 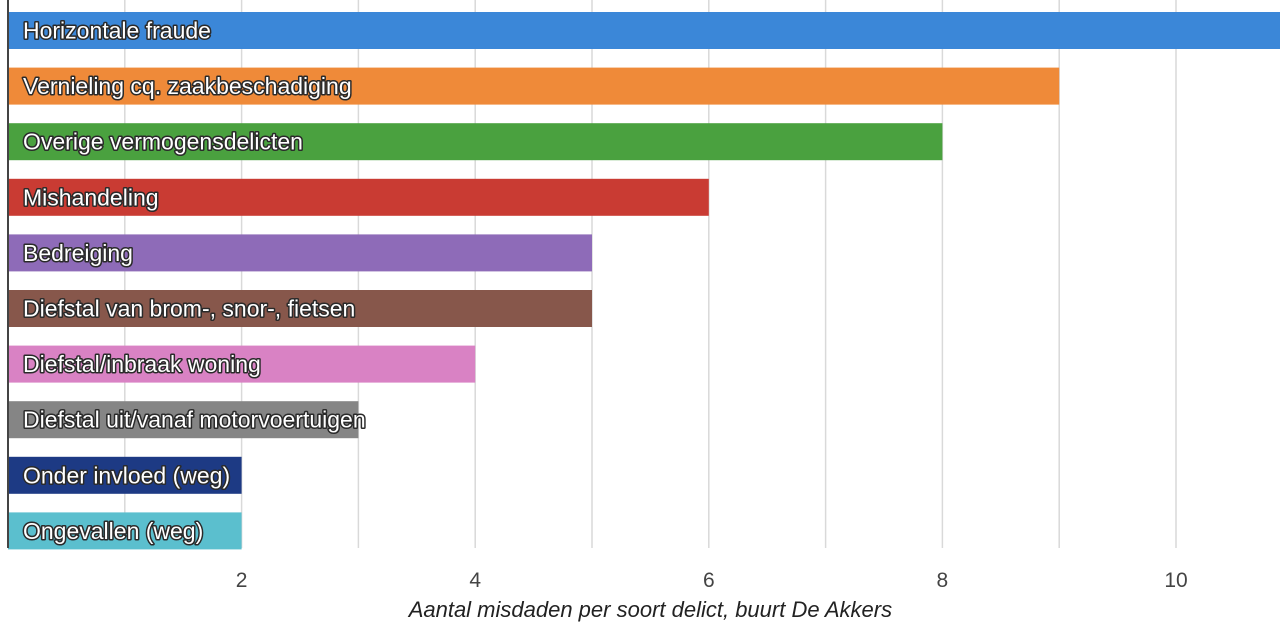 What do you see at coordinates (142, 364) in the screenshot?
I see `bar-label: Diefstal/inbraak woning` at bounding box center [142, 364].